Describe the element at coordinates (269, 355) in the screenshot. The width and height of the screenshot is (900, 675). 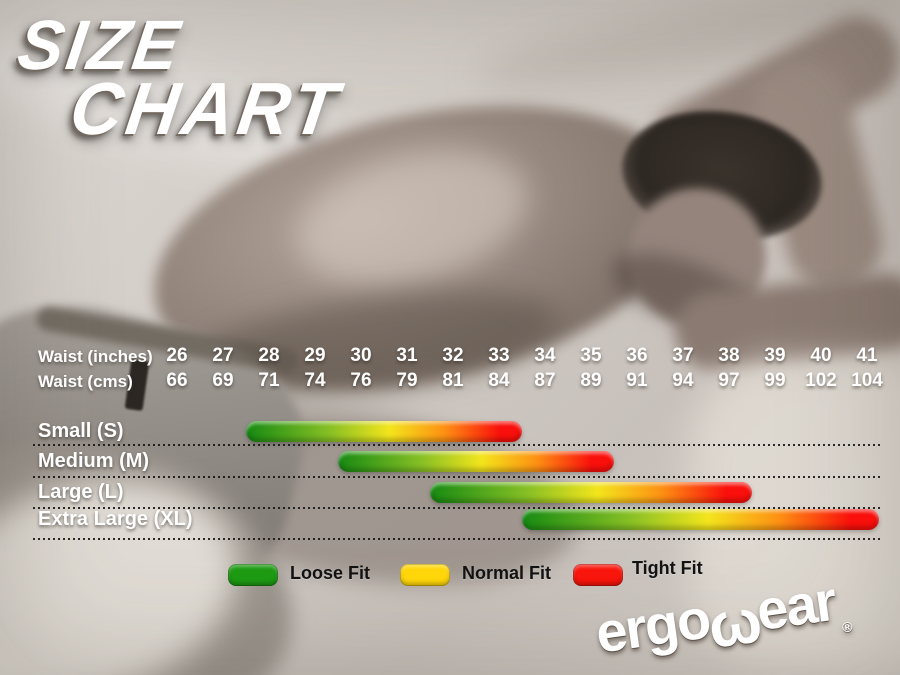
I see `waist-inches-value: 28` at that location.